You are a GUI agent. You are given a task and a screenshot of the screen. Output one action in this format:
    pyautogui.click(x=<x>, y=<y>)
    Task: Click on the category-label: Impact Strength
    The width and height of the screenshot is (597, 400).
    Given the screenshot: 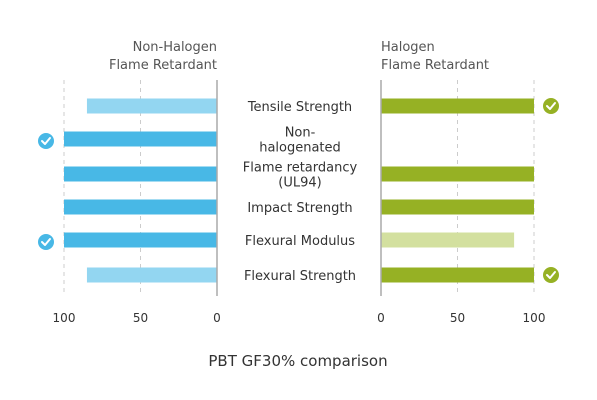 What is the action you would take?
    pyautogui.click(x=299, y=208)
    